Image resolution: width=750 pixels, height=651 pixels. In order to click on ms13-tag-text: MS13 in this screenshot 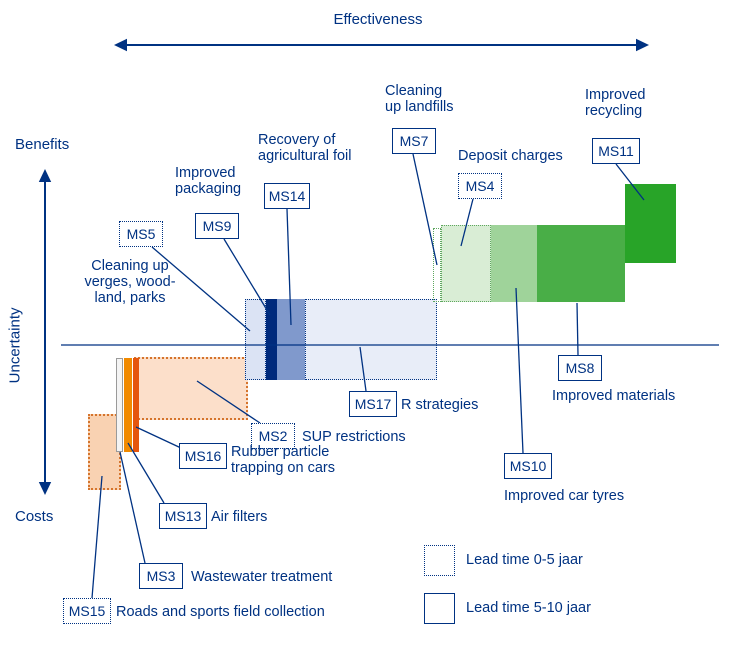, I will do `click(183, 516)`.